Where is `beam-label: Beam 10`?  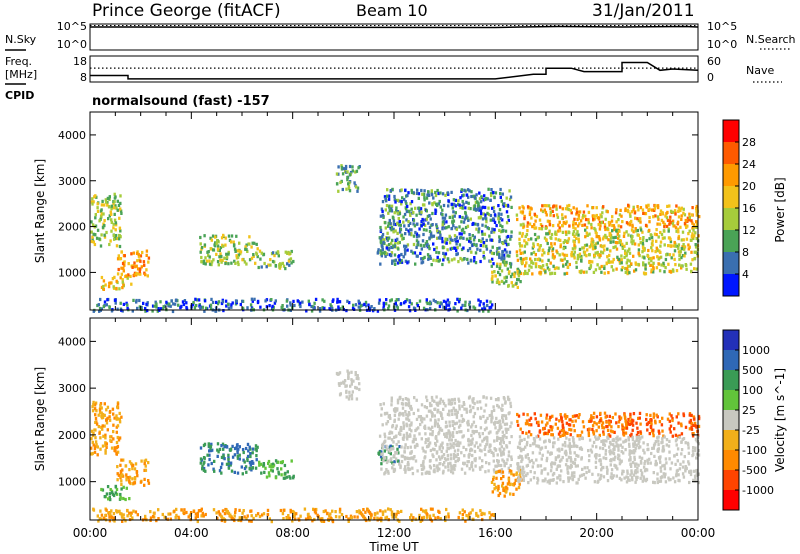 beam-label: Beam 10 is located at coordinates (392, 10).